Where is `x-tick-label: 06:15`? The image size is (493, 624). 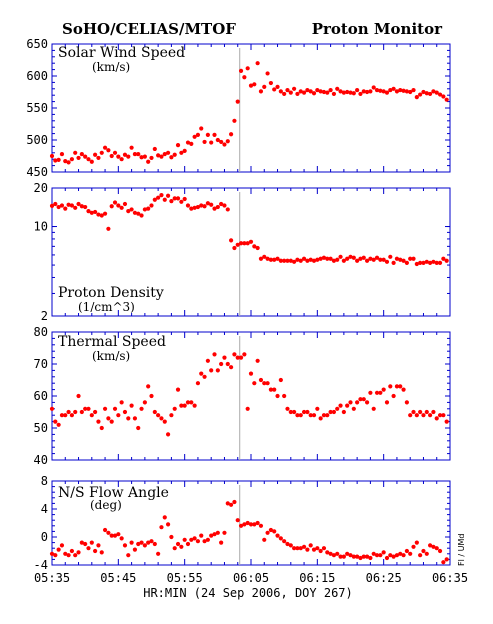 x-tick-label: 06:15 is located at coordinates (317, 578).